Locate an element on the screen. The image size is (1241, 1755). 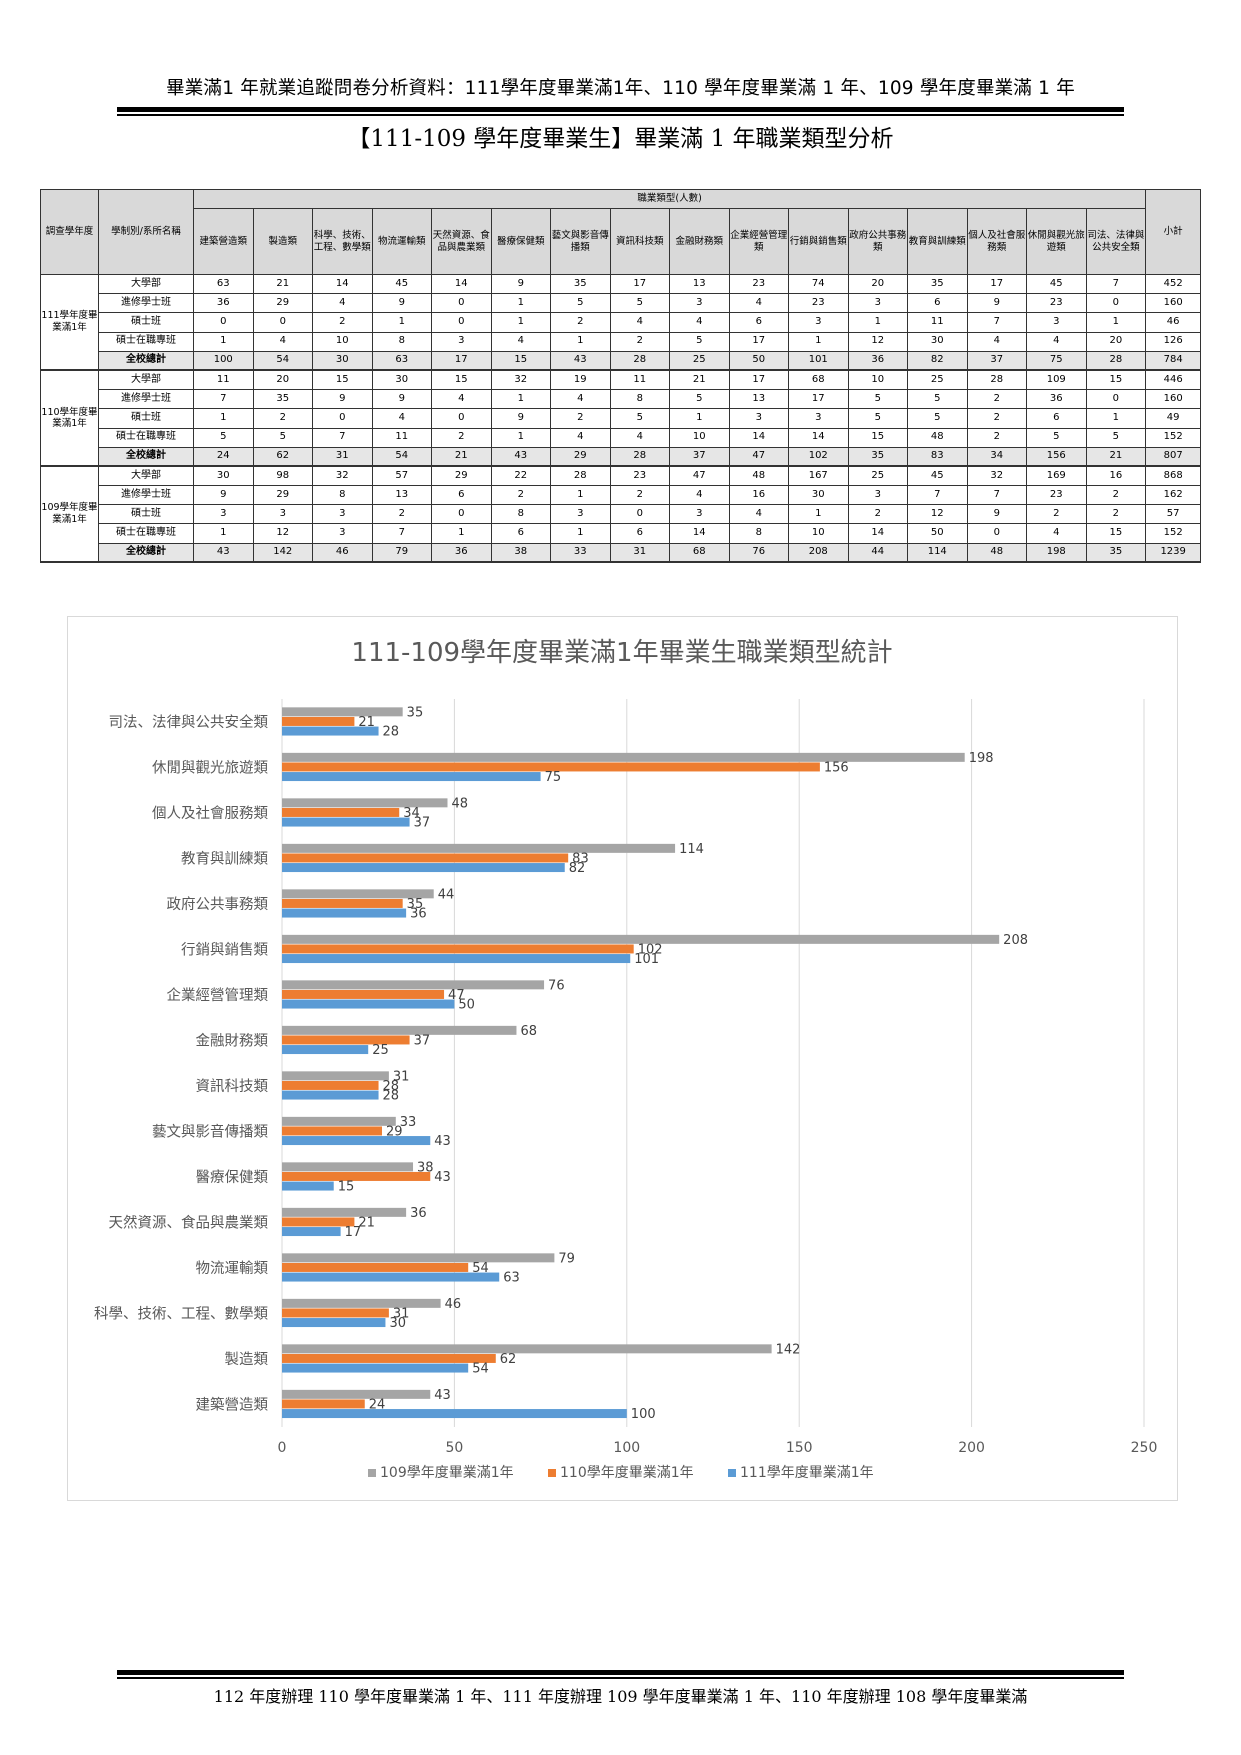
table-cell: 15 is located at coordinates (461, 380).